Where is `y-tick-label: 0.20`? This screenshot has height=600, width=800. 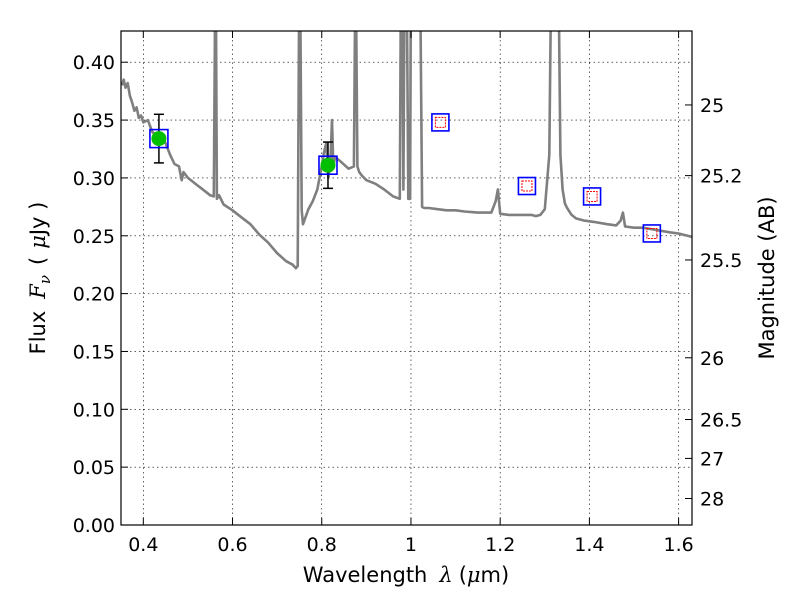
y-tick-label: 0.20 is located at coordinates (94, 295).